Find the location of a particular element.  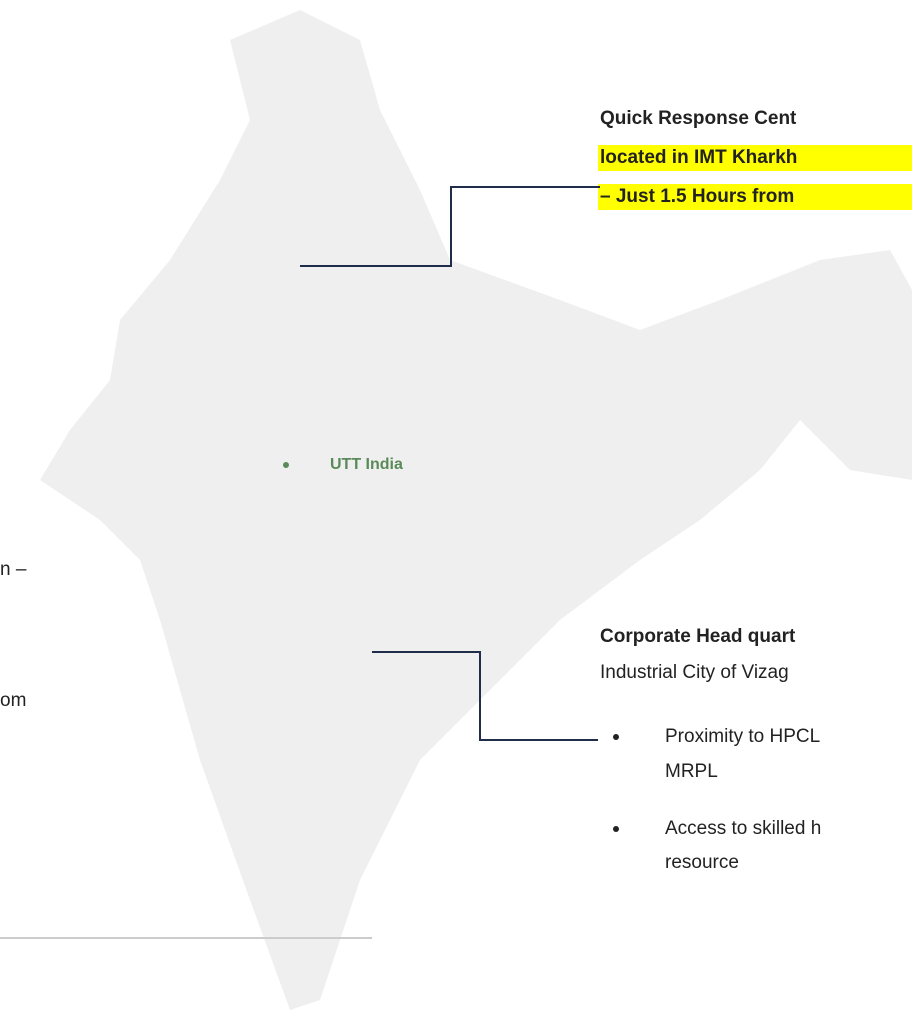

callout-line: – Just 1.5 Hours from is located at coordinates (697, 196).